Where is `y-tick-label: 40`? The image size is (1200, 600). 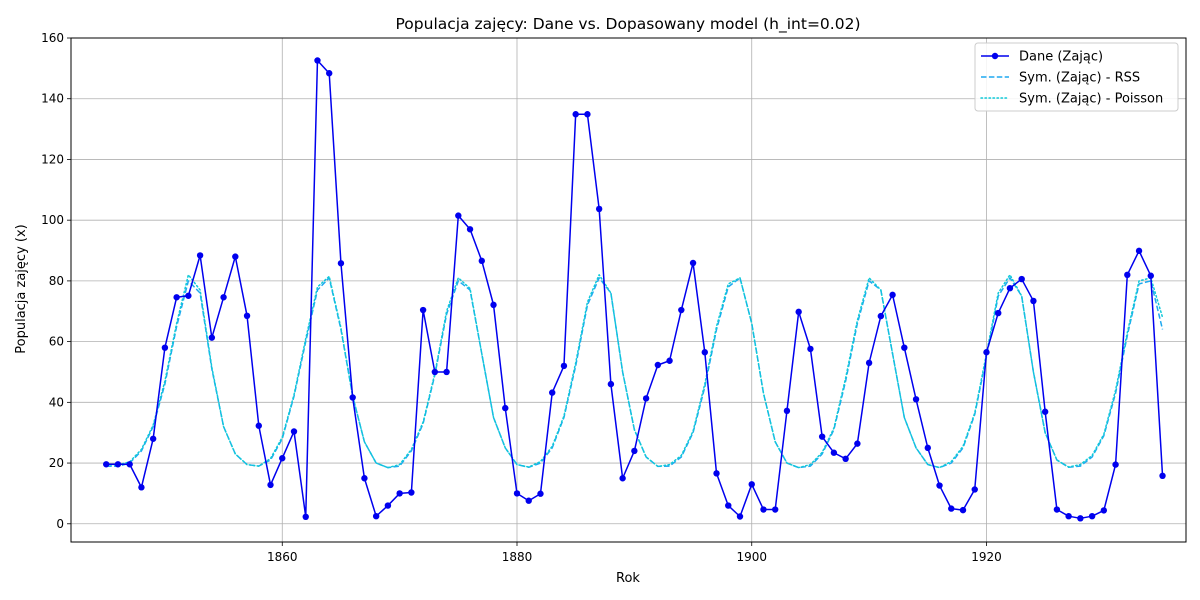
y-tick-label: 40 is located at coordinates (56, 402).